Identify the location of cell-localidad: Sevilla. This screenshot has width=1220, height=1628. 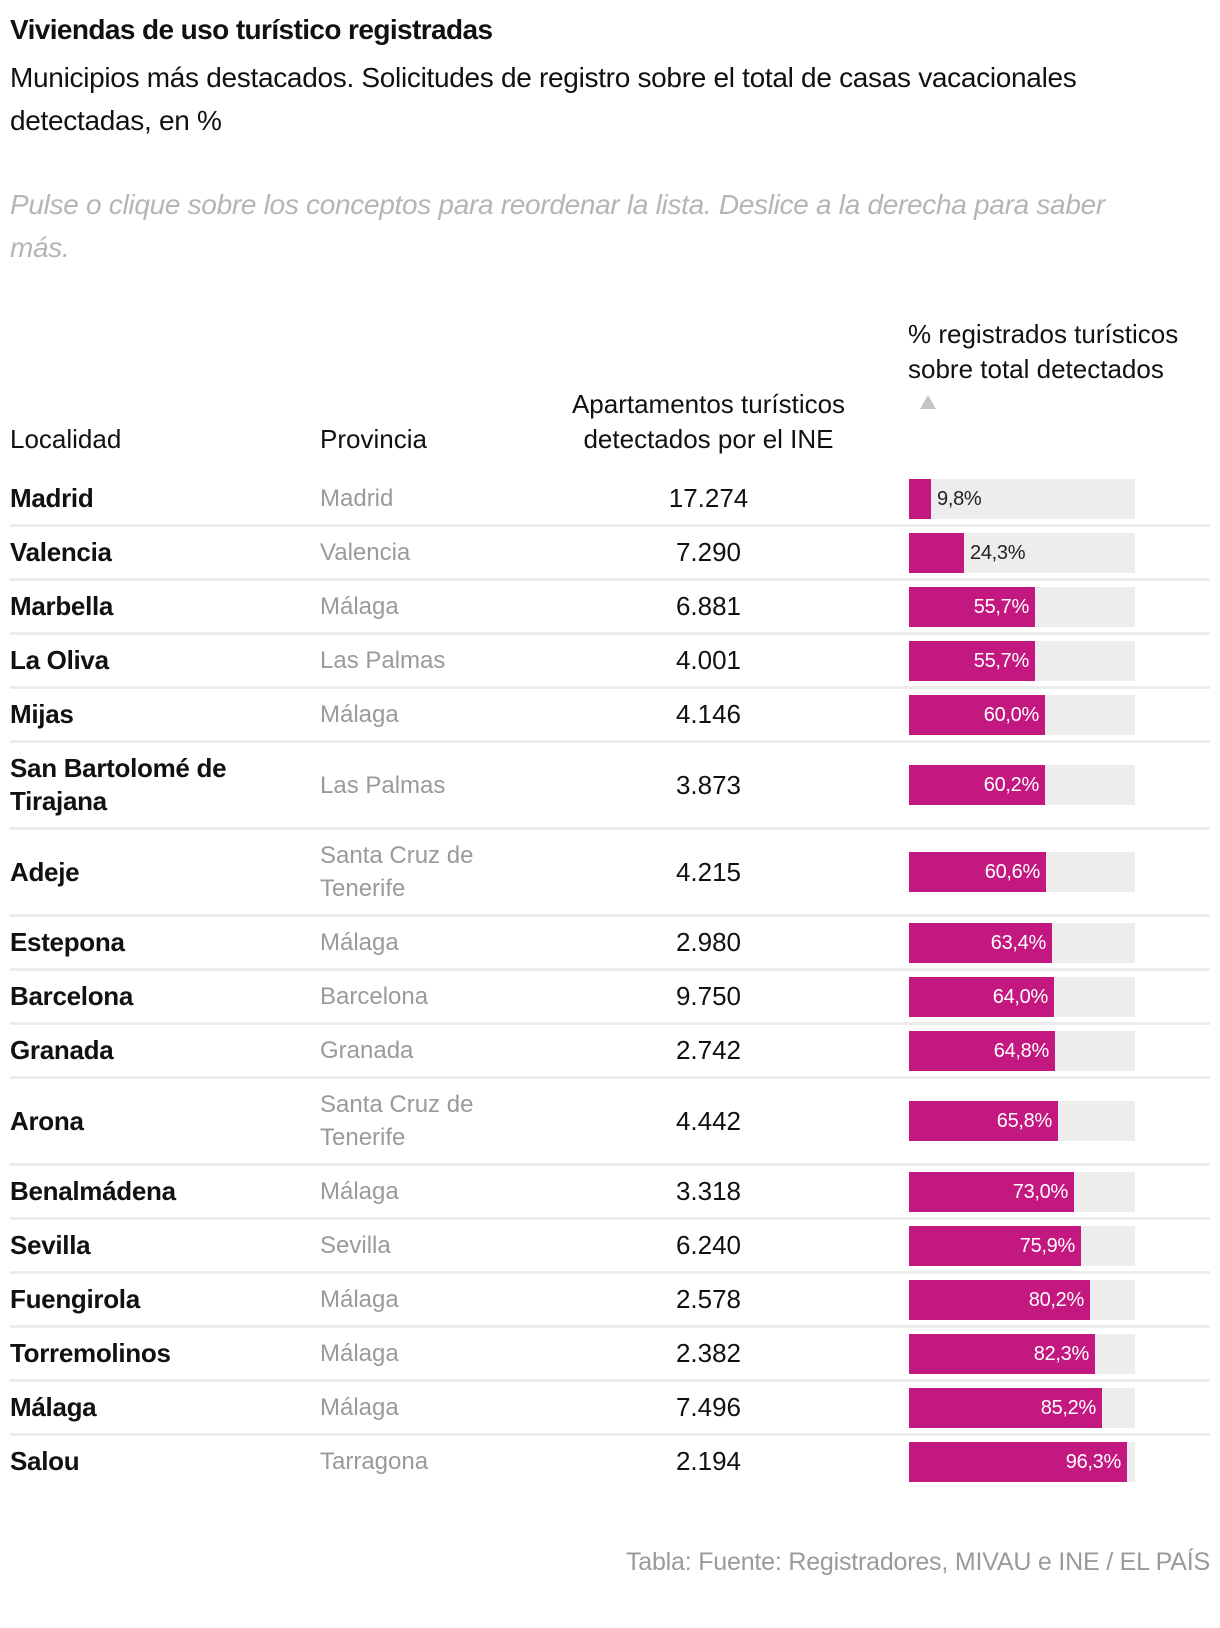
(50, 1245).